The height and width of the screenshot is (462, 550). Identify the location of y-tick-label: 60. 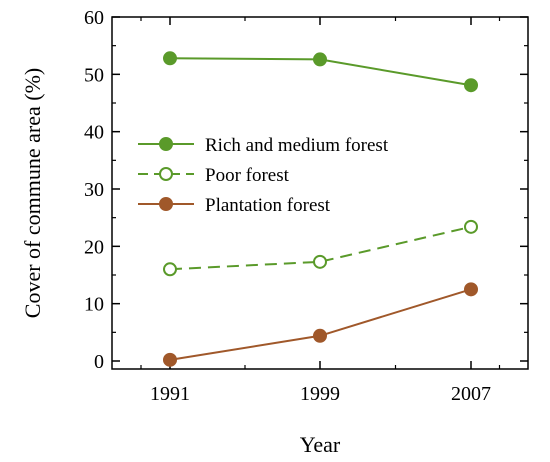
(94, 18).